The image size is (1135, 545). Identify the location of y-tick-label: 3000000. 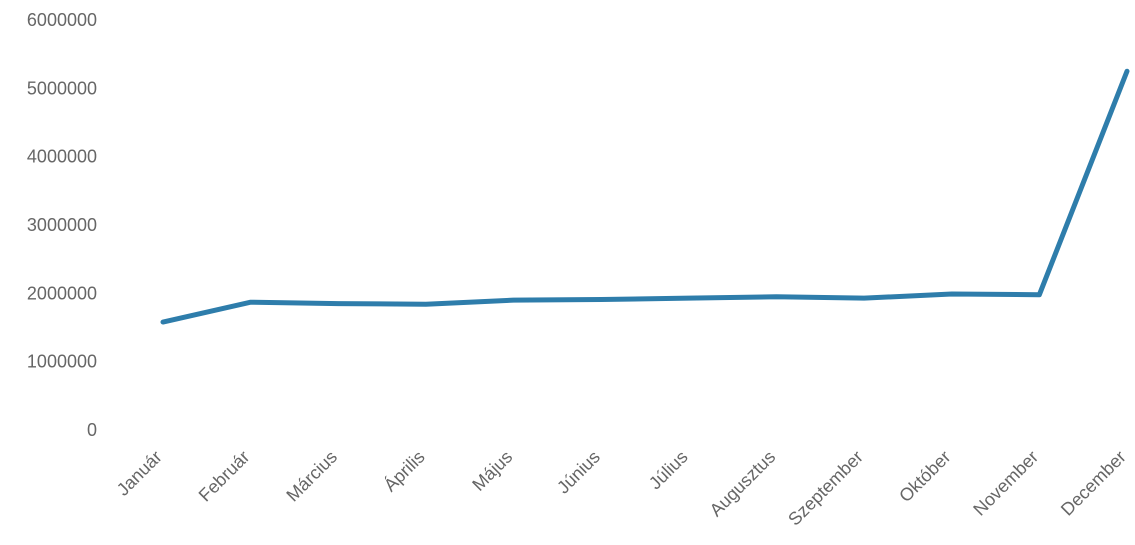
(62, 225).